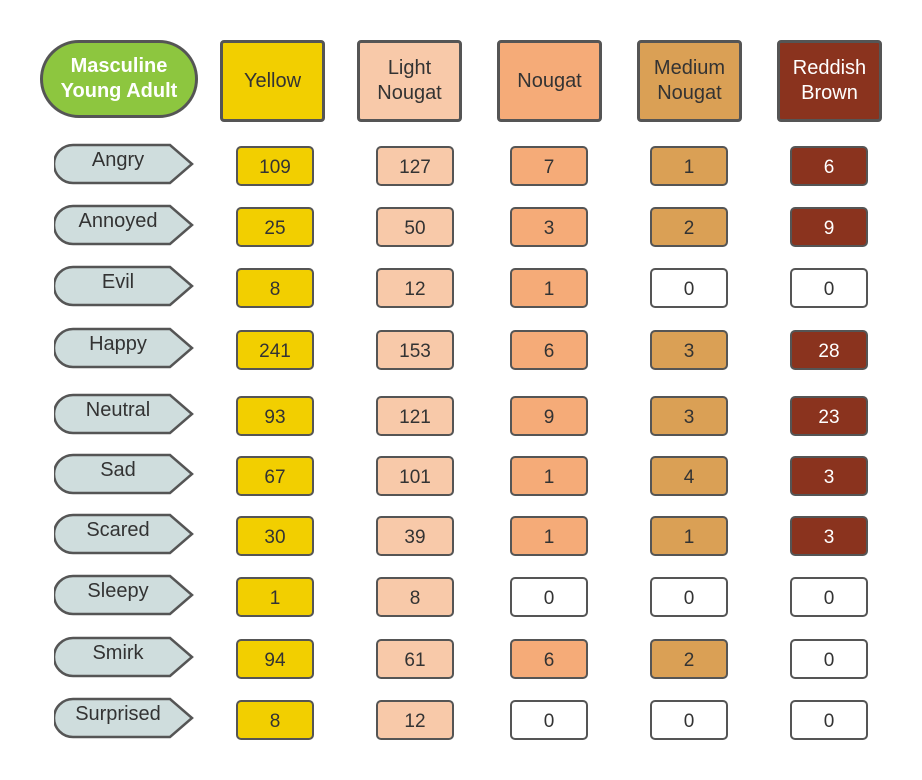 This screenshot has height=780, width=922. I want to click on value-cell: 7, so click(549, 166).